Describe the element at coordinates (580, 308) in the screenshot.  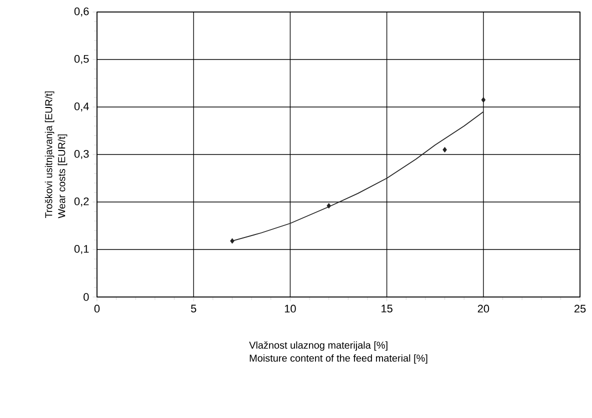
I see `x-tick-label: 25` at that location.